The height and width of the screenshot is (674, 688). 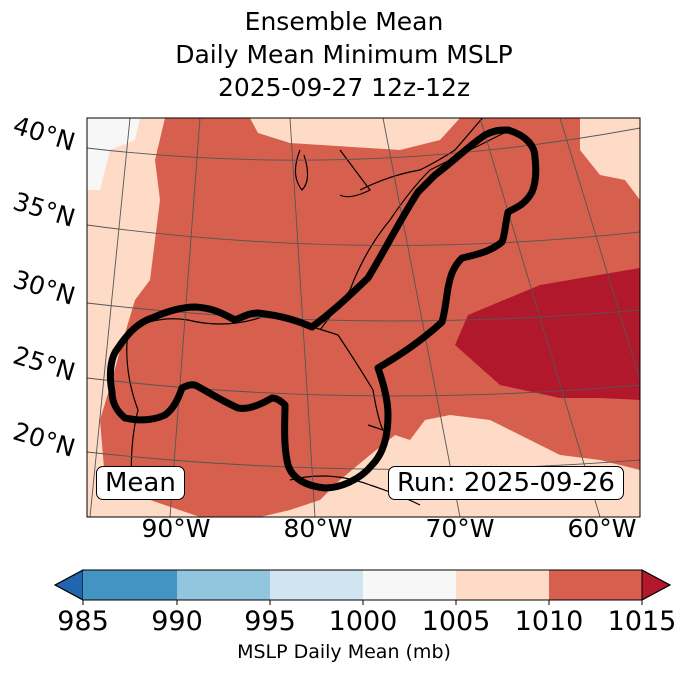 What do you see at coordinates (363, 621) in the screenshot?
I see `colorbar-tick-label: 1000` at bounding box center [363, 621].